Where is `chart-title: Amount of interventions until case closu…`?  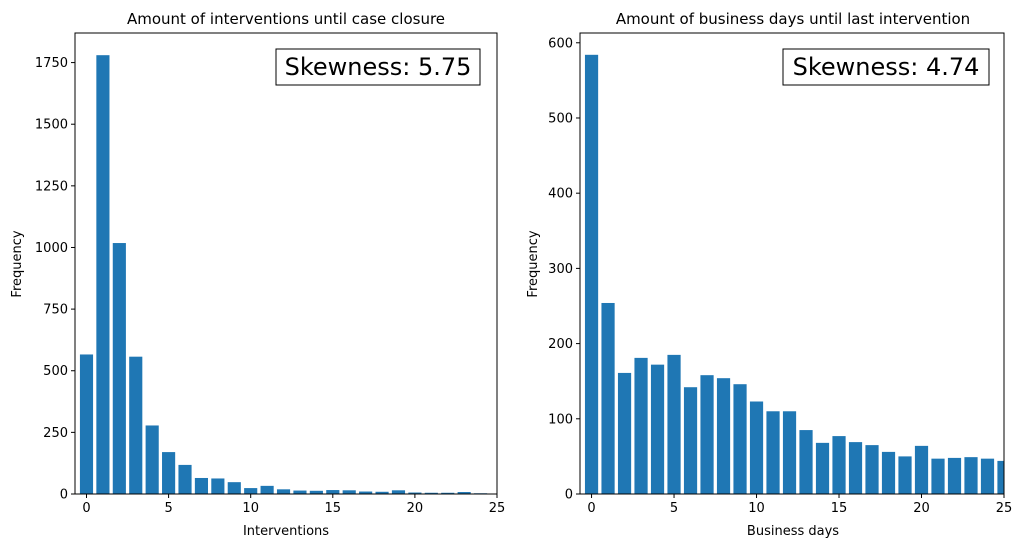 chart-title: Amount of interventions until case closu… is located at coordinates (286, 19).